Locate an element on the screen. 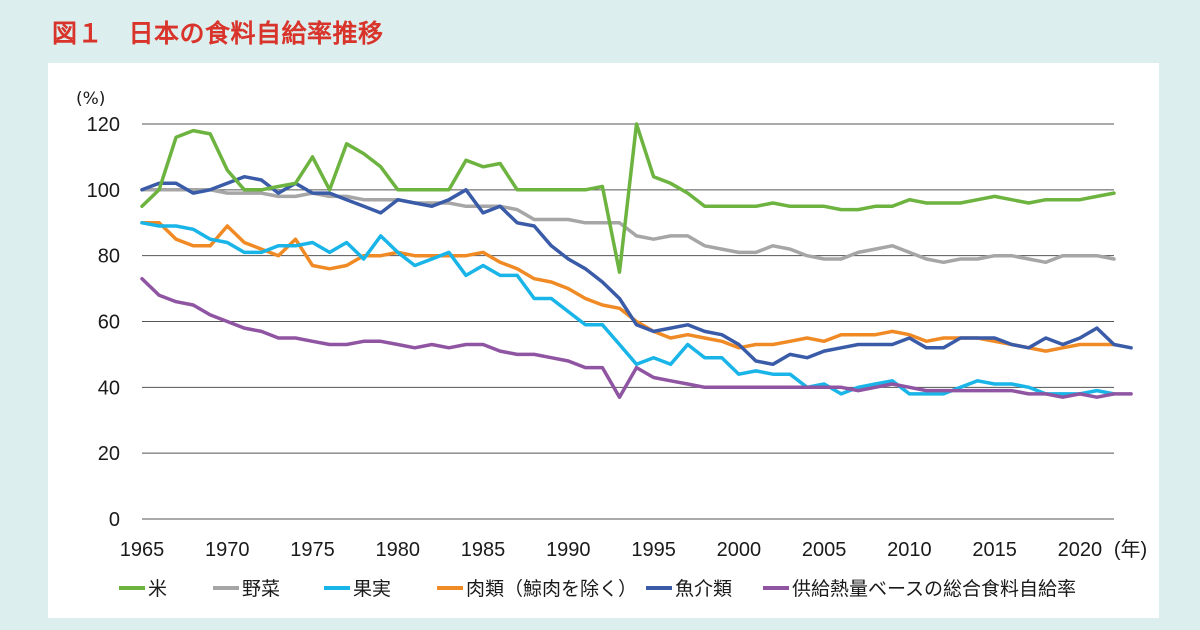  legend-label-4: 魚介類 is located at coordinates (703, 589).